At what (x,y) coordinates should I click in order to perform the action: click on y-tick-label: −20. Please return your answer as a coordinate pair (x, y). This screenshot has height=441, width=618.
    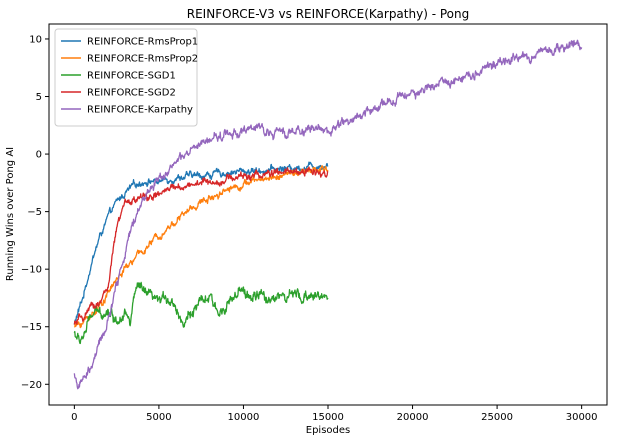
    Looking at the image, I should click on (31, 385).